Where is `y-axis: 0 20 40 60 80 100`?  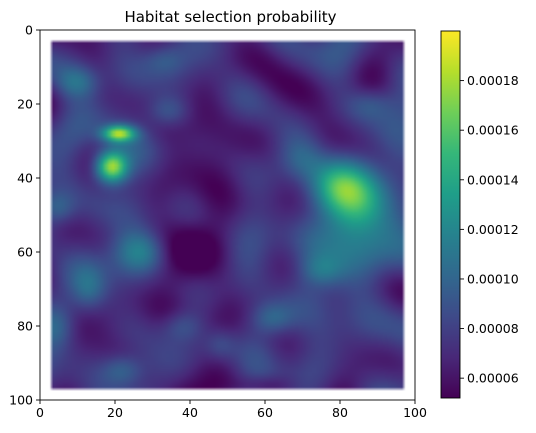
y-axis: 0 20 40 60 80 100 is located at coordinates (24, 215).